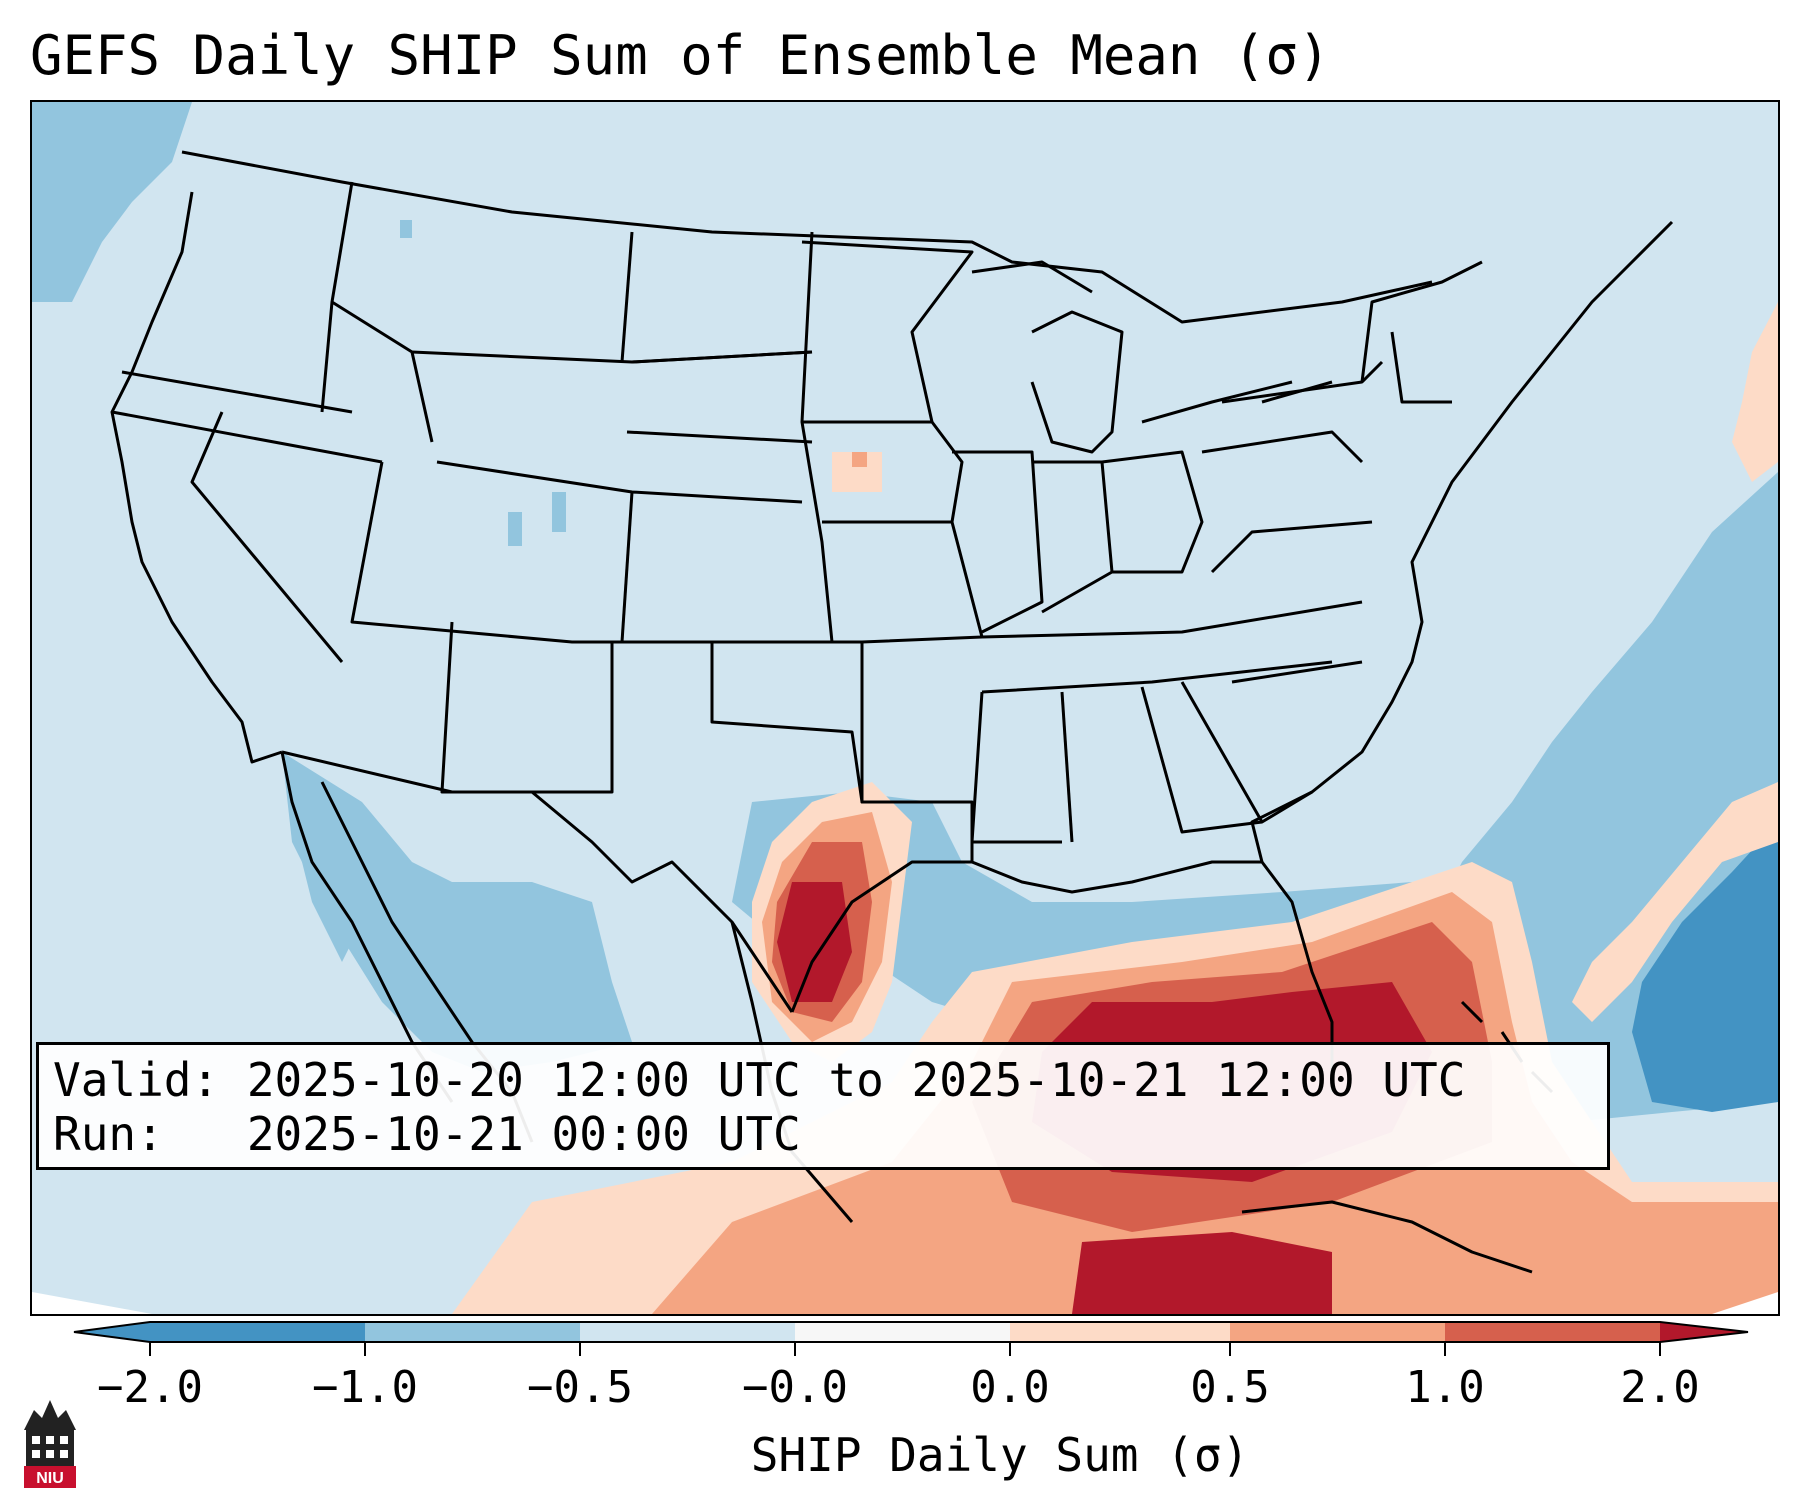 The image size is (1803, 1506). Describe the element at coordinates (112, 202) in the screenshot. I see `field-patch-pacific` at that location.